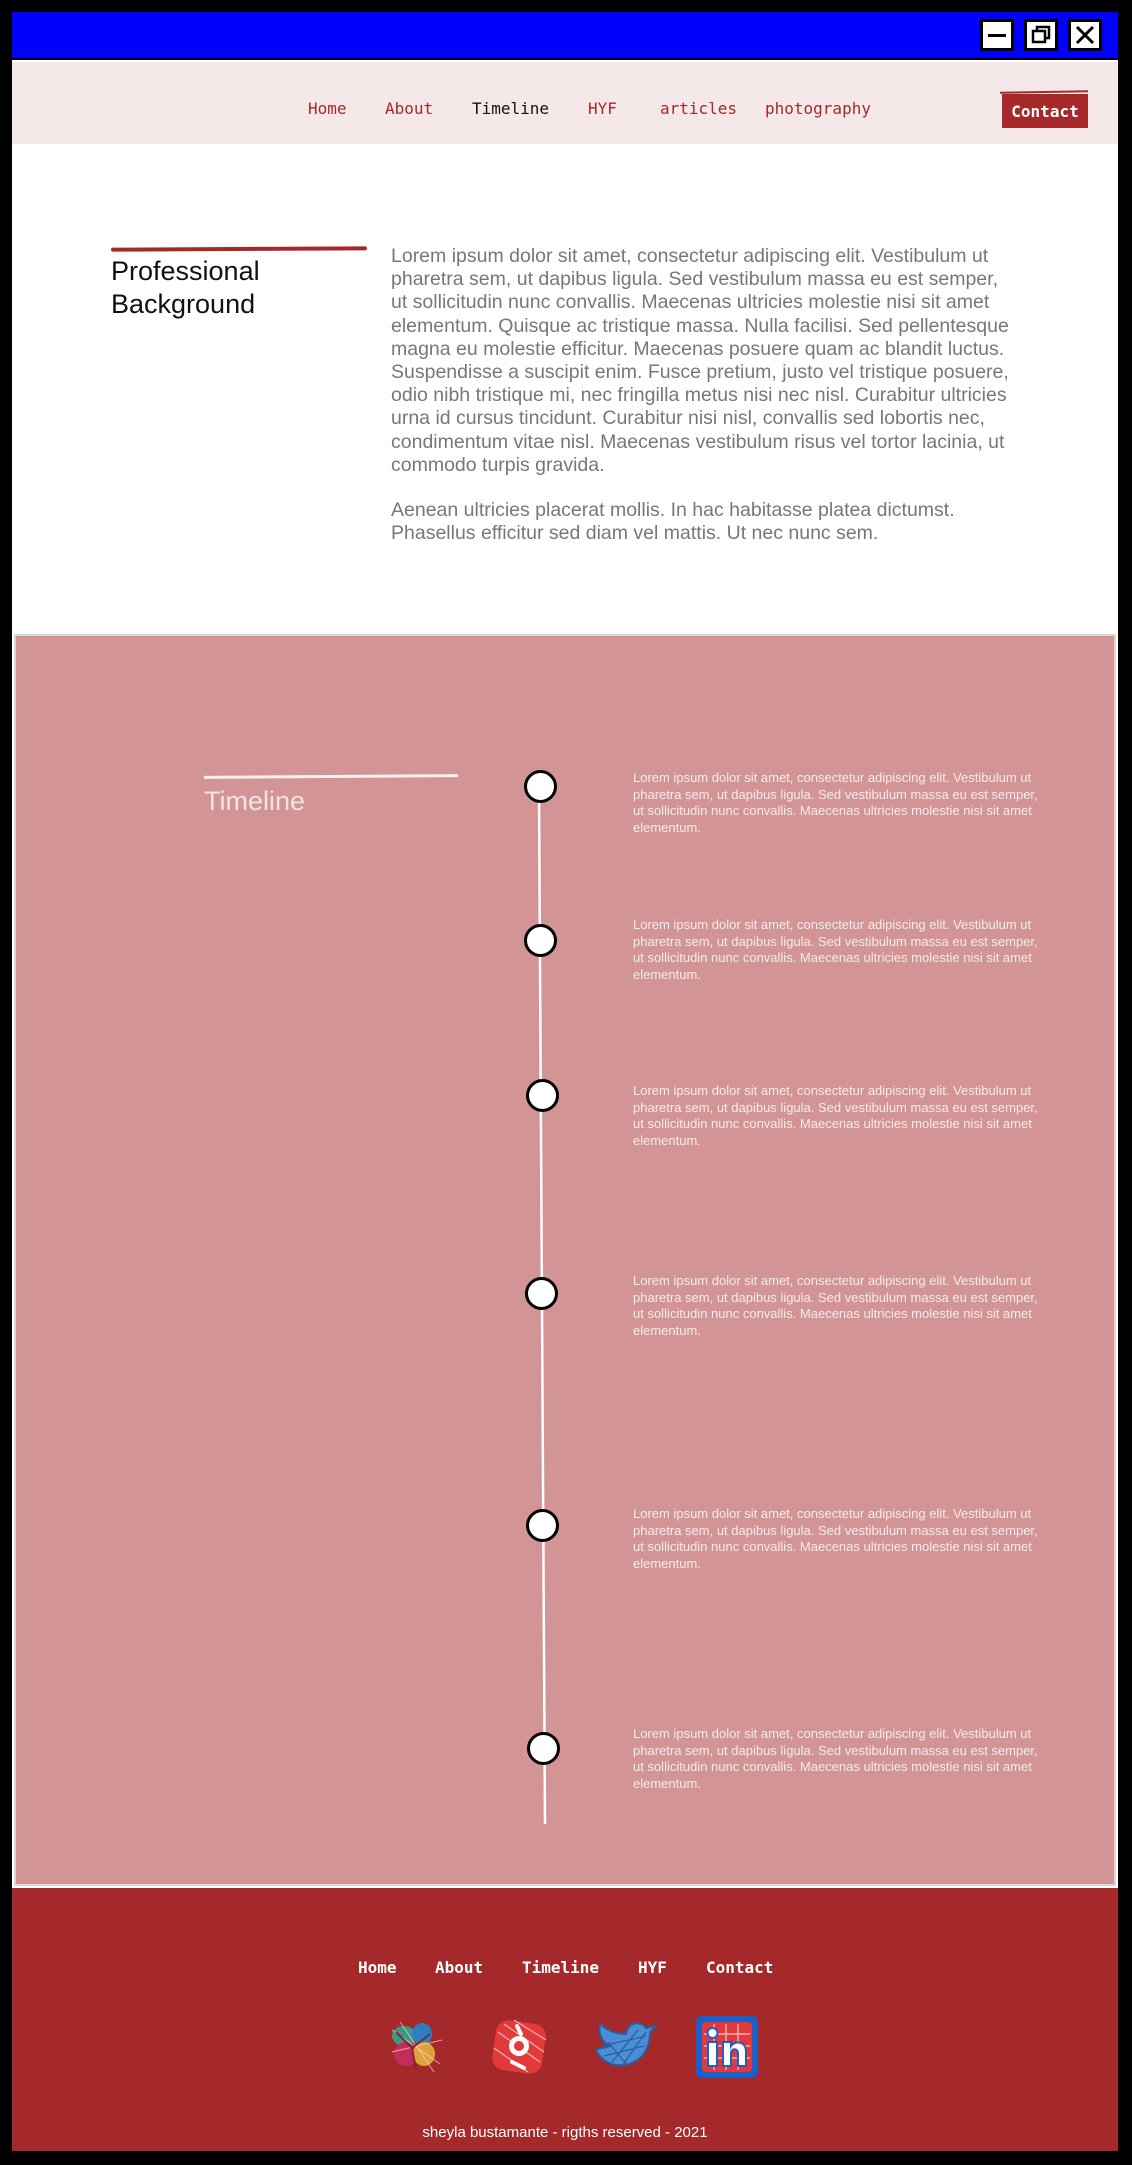 Image resolution: width=1132 pixels, height=2165 pixels. What do you see at coordinates (185, 287) in the screenshot?
I see `professional-background-title: Professional Background` at bounding box center [185, 287].